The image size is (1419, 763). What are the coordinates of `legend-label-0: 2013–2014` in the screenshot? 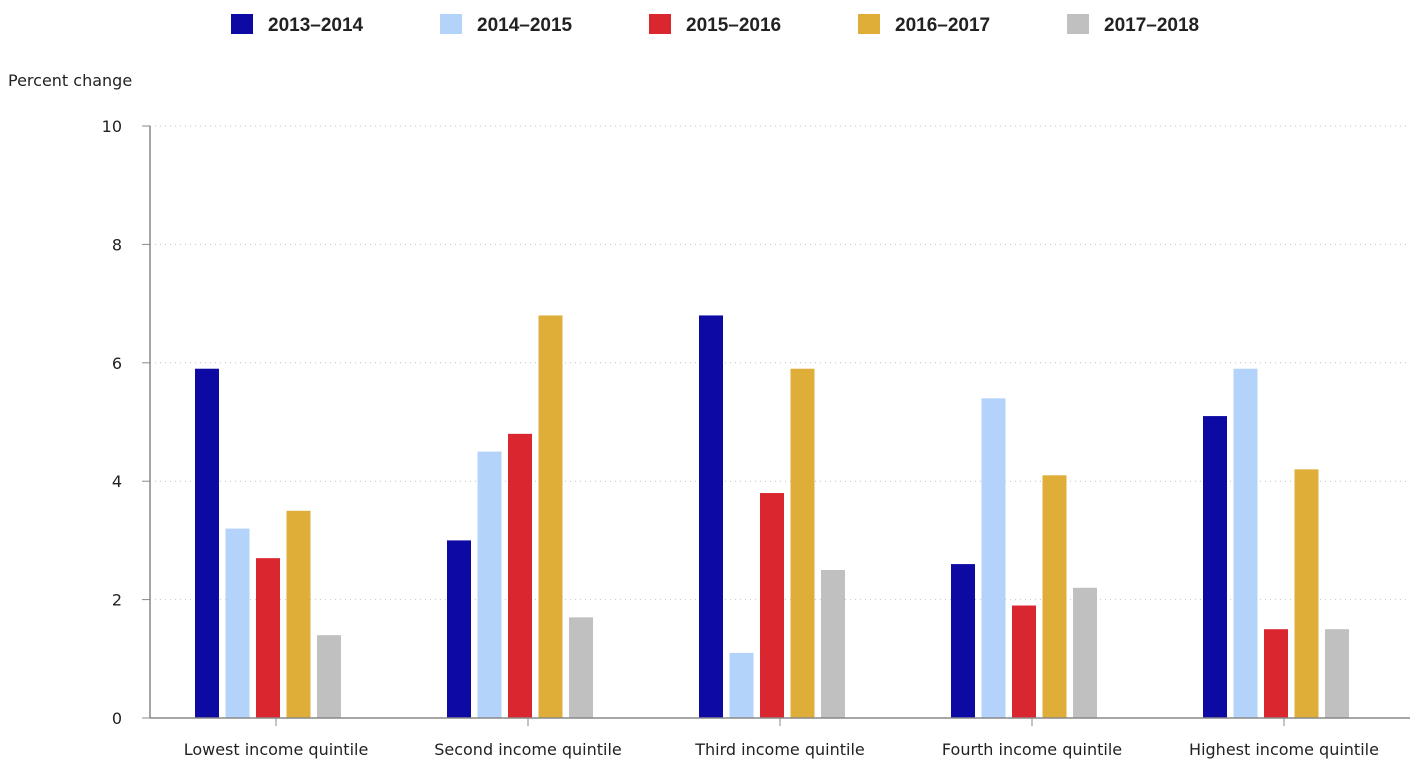 It's located at (316, 25).